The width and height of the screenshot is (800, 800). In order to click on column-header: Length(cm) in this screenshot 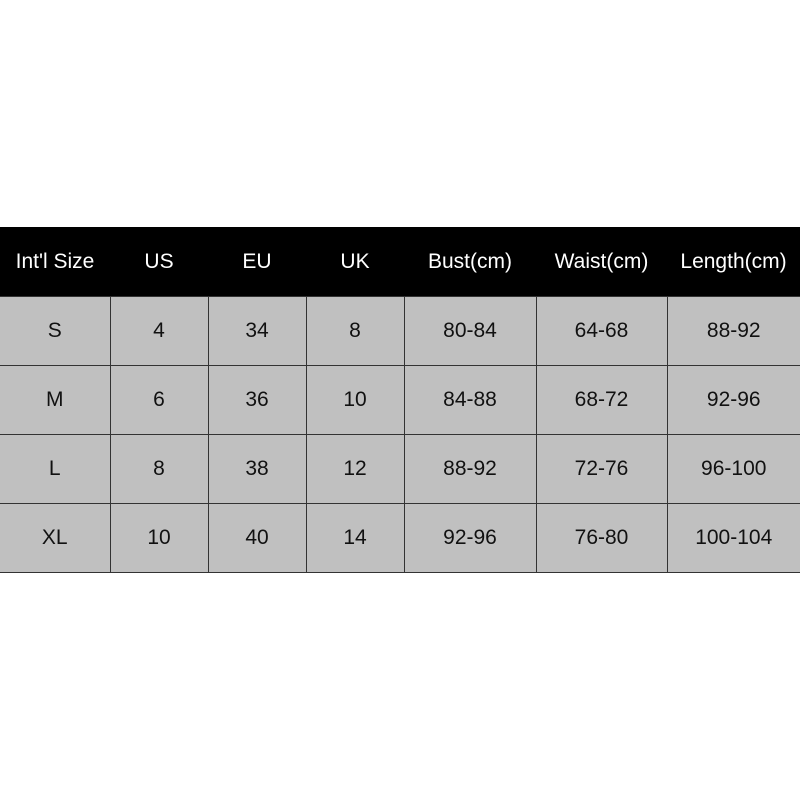, I will do `click(733, 262)`.